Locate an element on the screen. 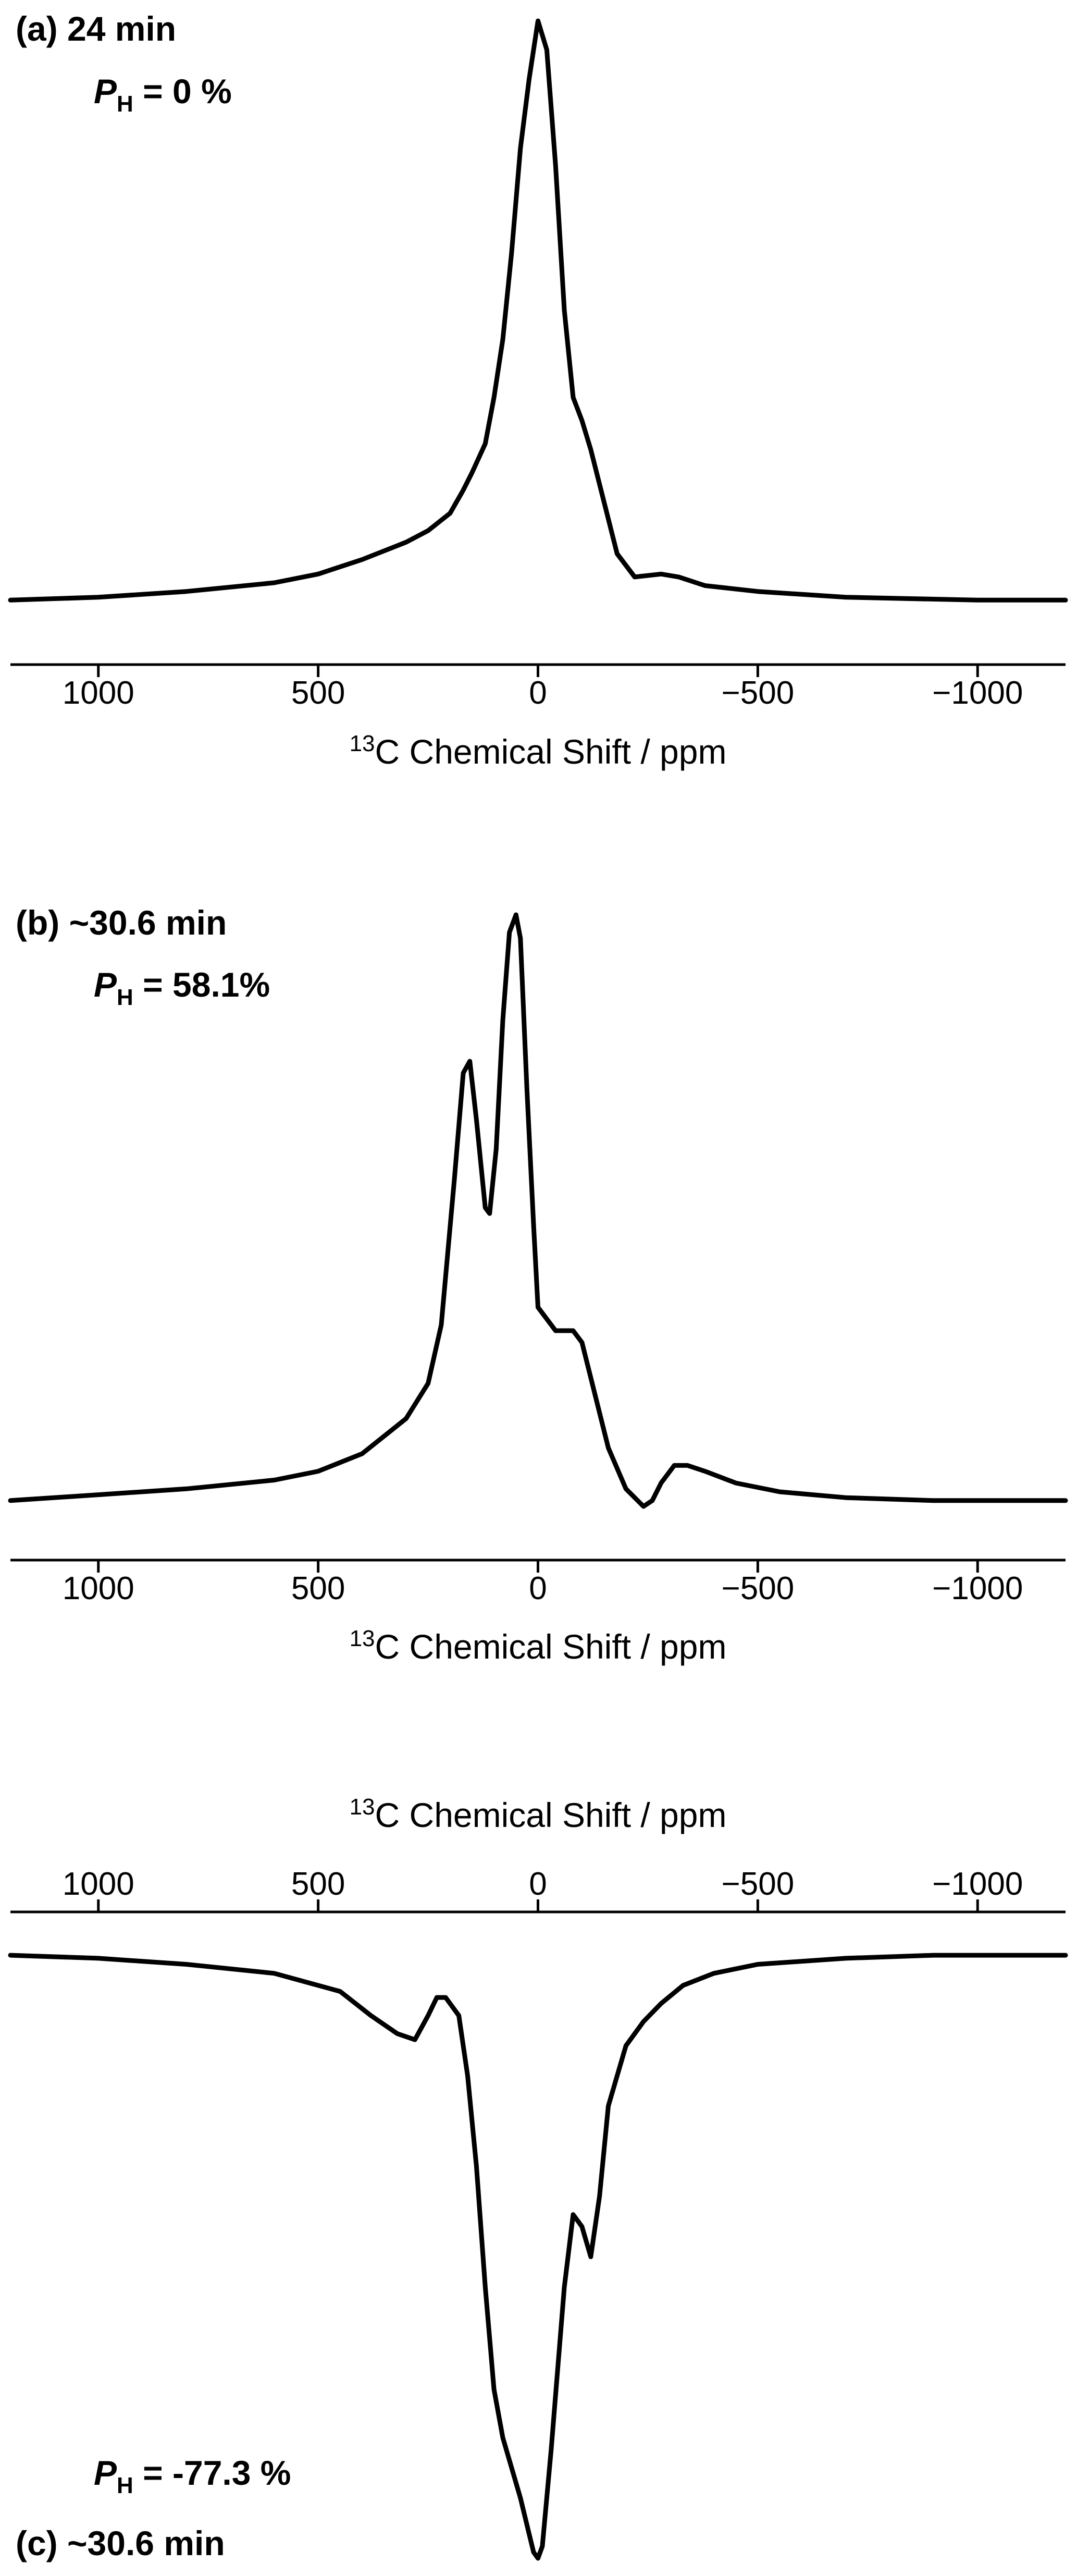  panel-b-x-tick-label: −1000 is located at coordinates (978, 1588).